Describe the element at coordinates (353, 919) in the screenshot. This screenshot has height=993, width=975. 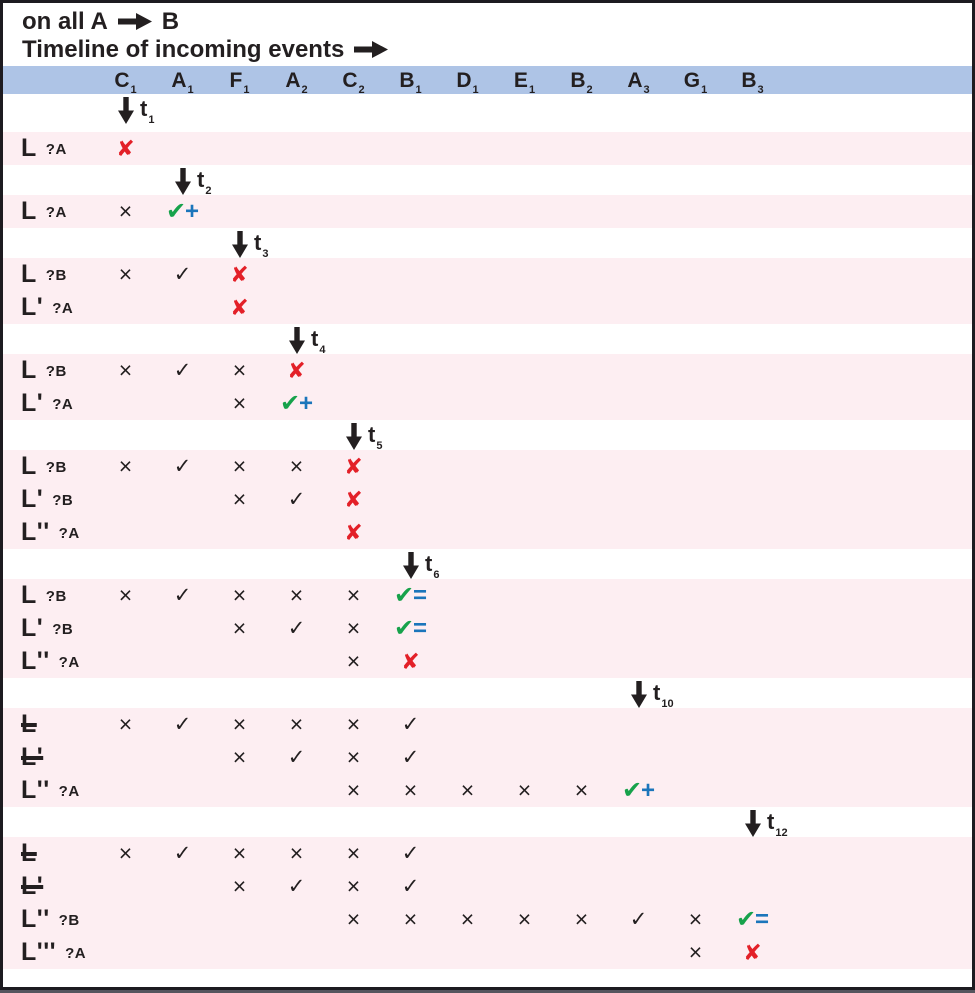
I see `mark-cell-c2: ×` at that location.